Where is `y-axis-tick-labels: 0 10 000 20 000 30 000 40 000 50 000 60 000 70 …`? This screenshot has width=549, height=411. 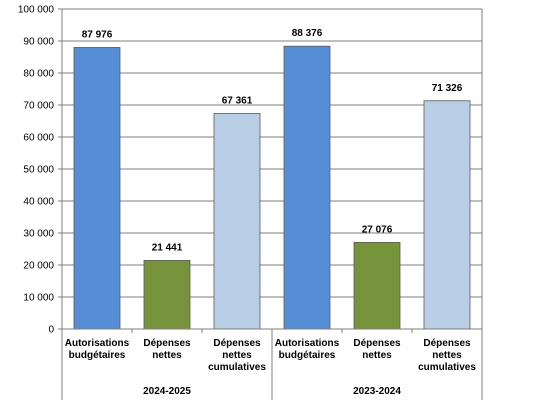
y-axis-tick-labels: 0 10 000 20 000 30 000 40 000 50 000 60 000 70 … is located at coordinates (36, 170).